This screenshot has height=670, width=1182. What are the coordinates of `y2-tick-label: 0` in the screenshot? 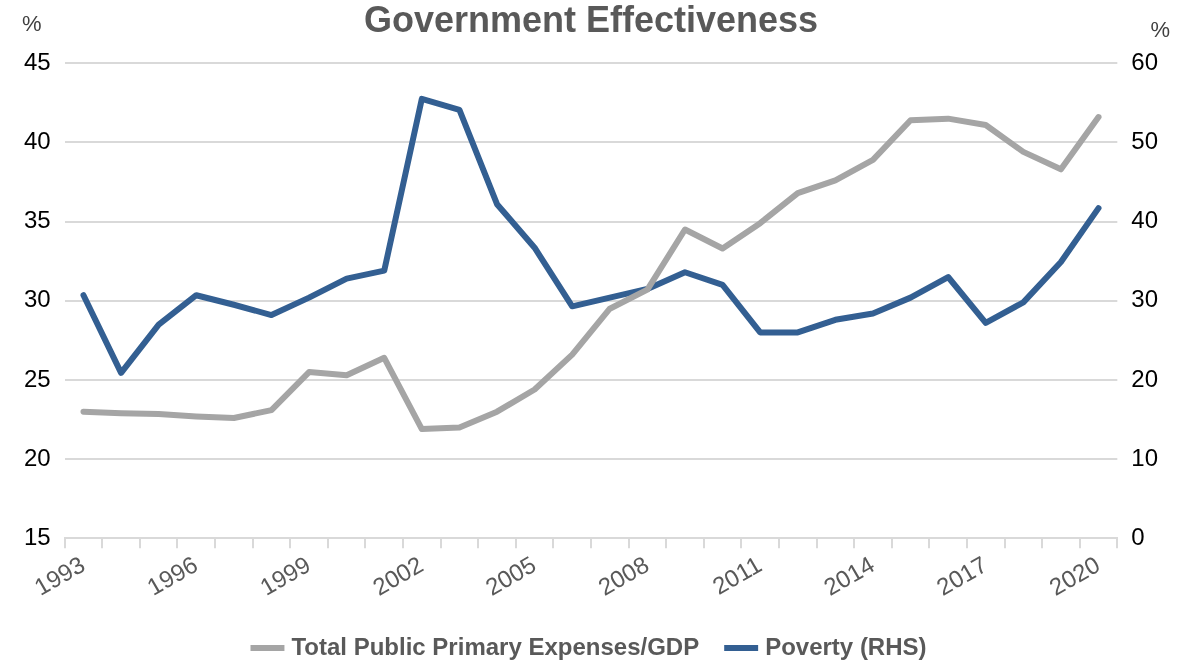 It's located at (1138, 536).